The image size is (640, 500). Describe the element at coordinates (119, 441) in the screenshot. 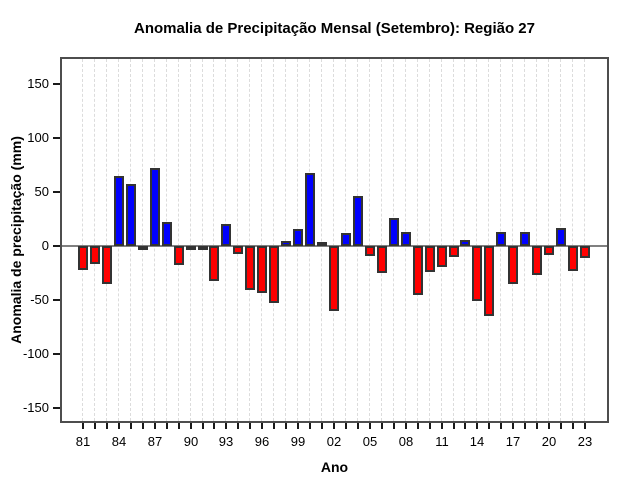

I see `x-axis-tick-label: 84` at that location.